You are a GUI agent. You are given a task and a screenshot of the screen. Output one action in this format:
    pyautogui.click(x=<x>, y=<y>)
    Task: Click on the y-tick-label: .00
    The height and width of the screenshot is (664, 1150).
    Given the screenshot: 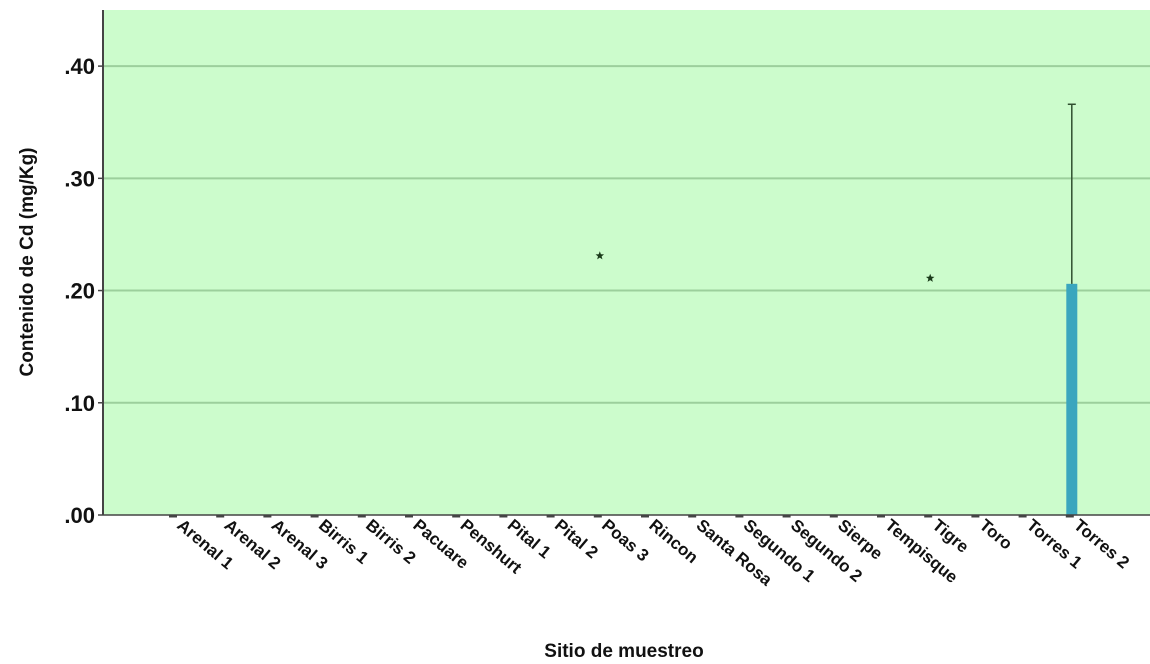 What is the action you would take?
    pyautogui.click(x=79, y=515)
    